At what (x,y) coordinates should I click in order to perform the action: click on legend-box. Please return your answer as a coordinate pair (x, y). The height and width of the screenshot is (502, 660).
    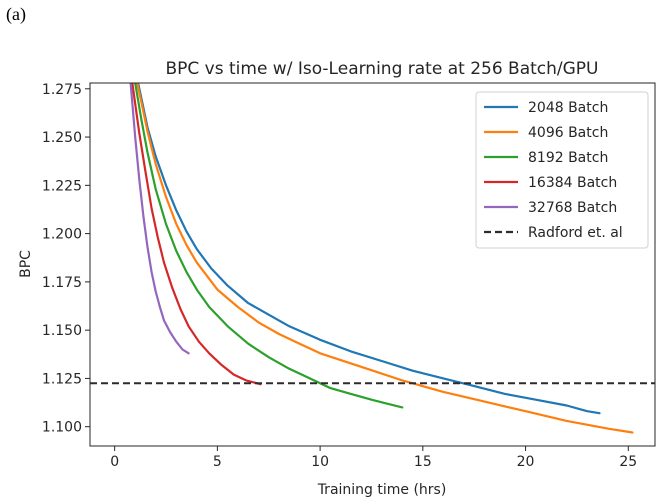
    Looking at the image, I should click on (562, 170).